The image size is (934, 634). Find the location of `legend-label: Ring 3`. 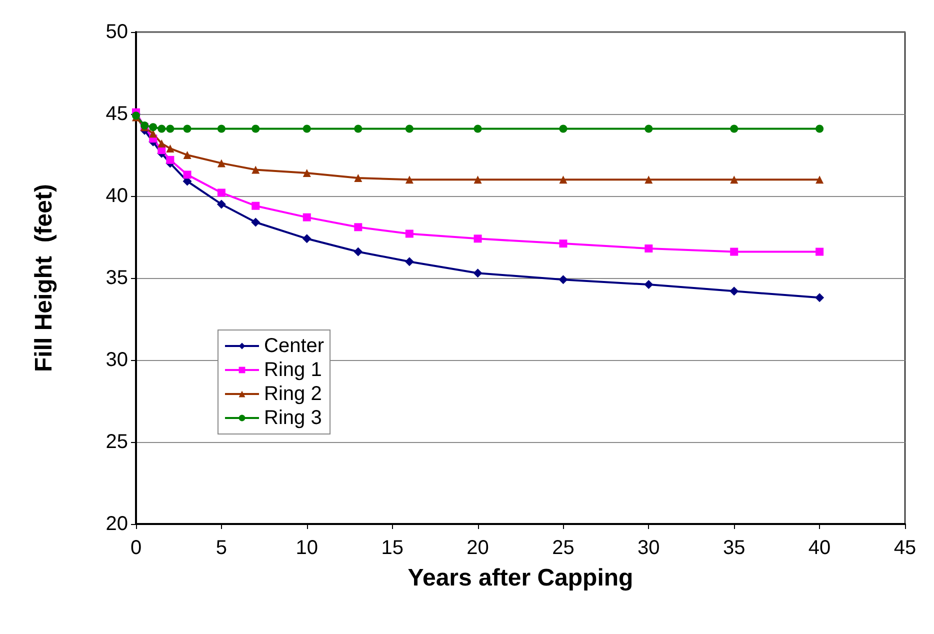

legend-label: Ring 3 is located at coordinates (293, 418).